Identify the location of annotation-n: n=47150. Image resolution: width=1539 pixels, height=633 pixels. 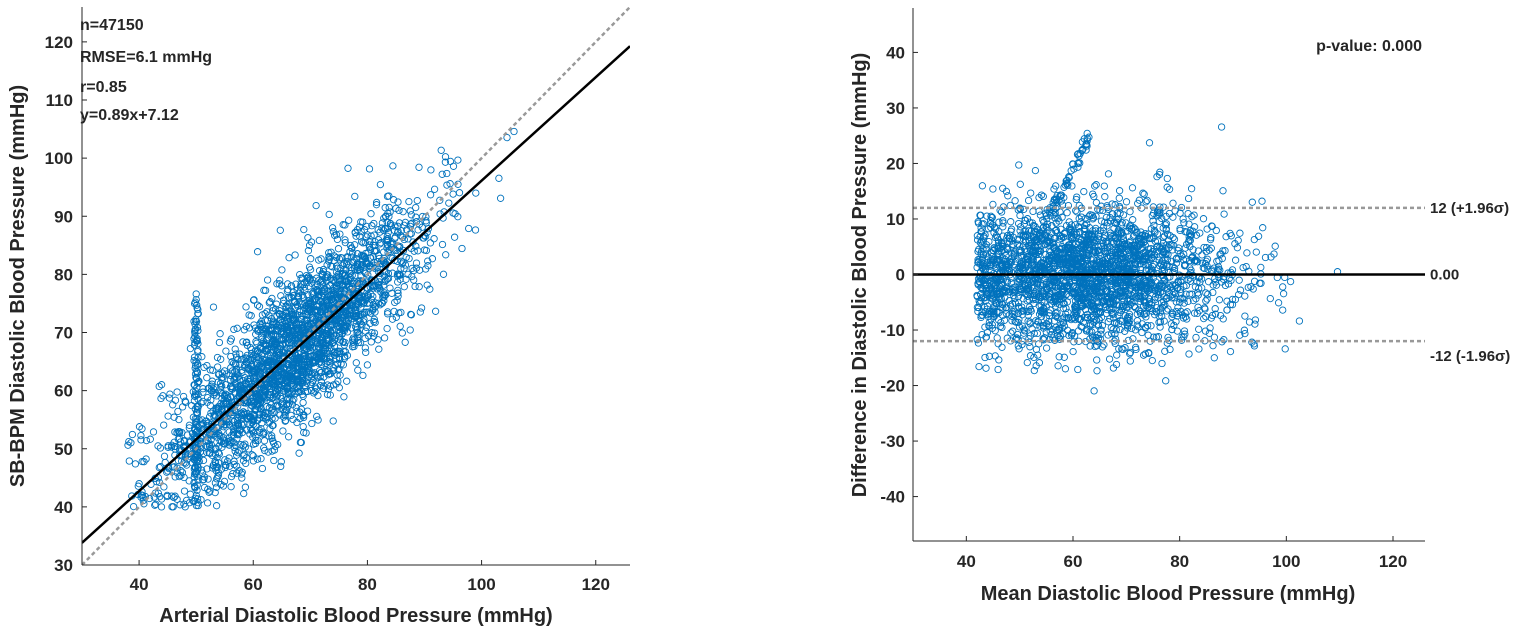
(112, 25).